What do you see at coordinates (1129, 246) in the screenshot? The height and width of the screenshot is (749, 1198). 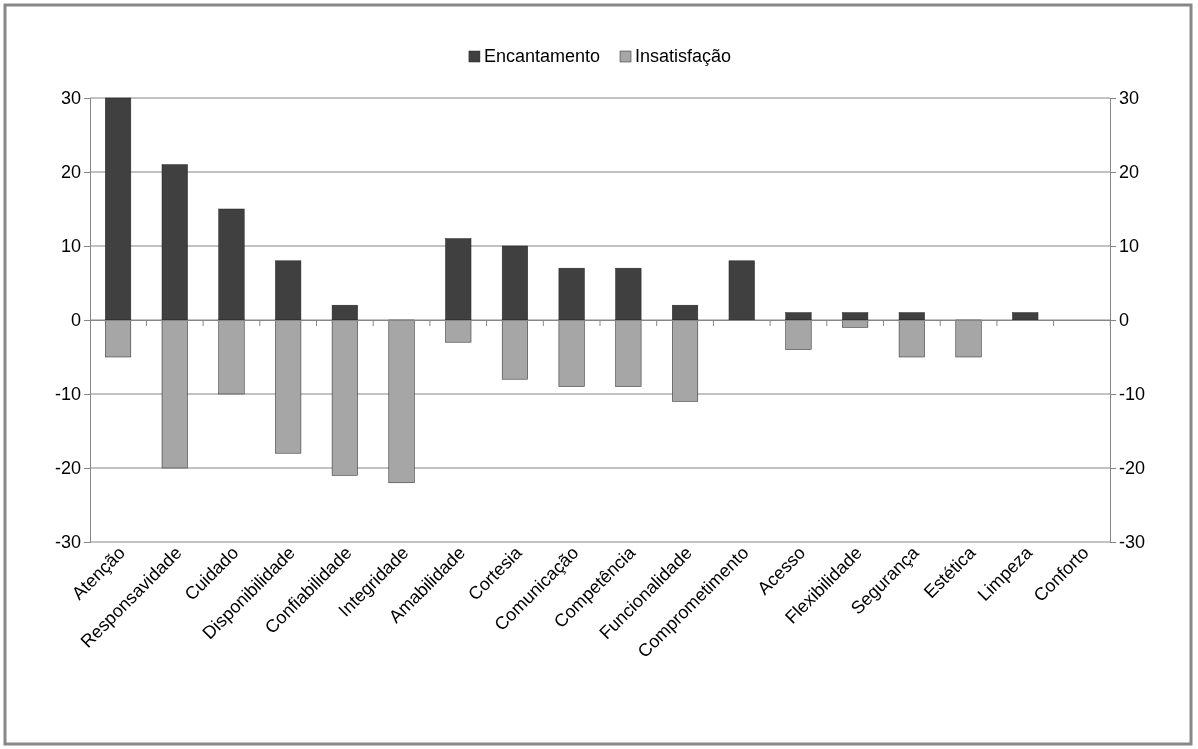 I see `y2-tick-label: 10` at bounding box center [1129, 246].